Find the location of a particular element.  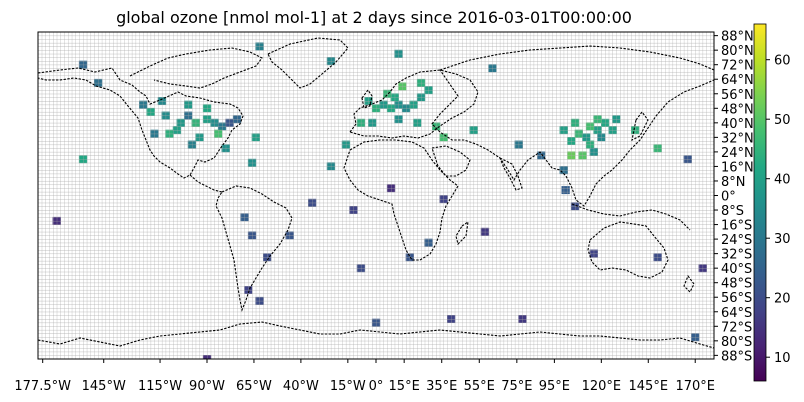

coastline-india is located at coordinates (510, 173).